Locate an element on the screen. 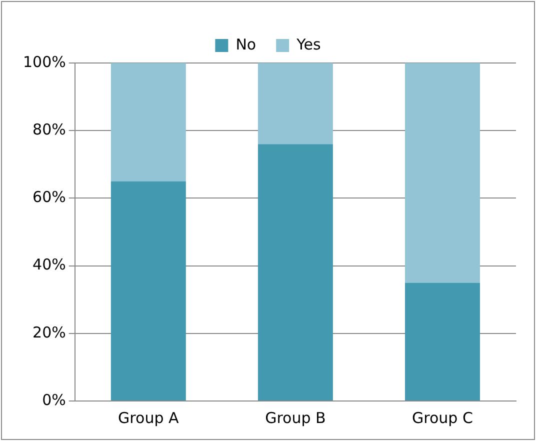 Image resolution: width=538 pixels, height=443 pixels. y-tick-label: 100% is located at coordinates (44, 61).